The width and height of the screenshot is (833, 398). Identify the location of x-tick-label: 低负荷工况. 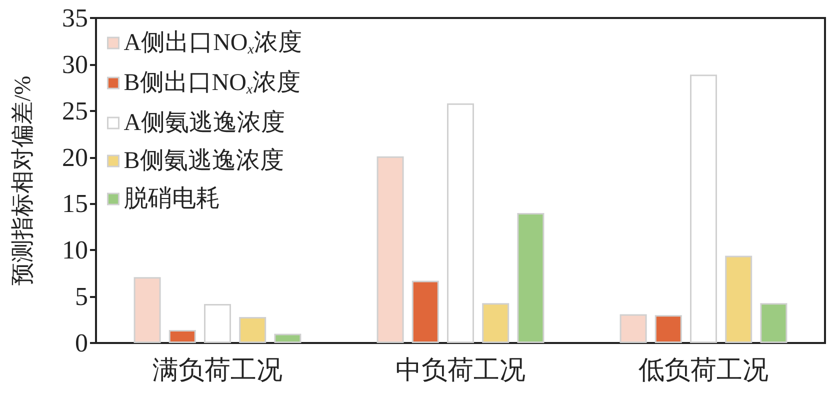
(703, 370).